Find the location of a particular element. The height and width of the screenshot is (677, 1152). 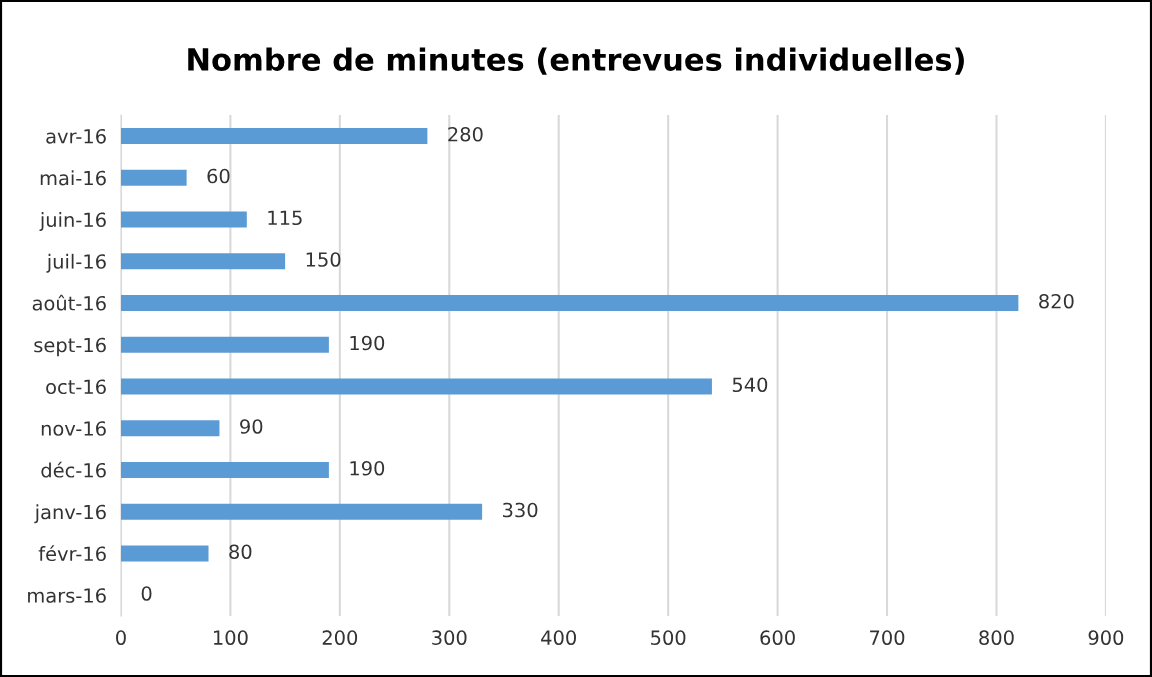

x-tick-label: 700 is located at coordinates (887, 638).